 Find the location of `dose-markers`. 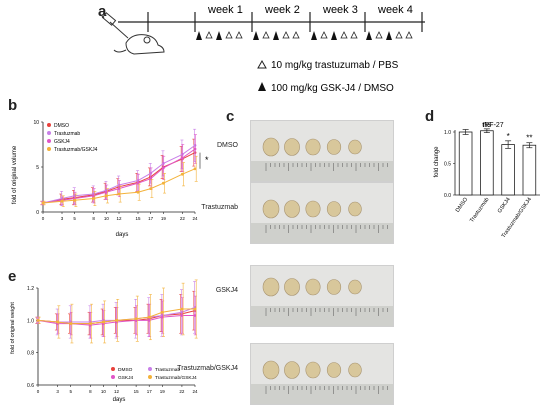

dose-markers is located at coordinates (304, 35).